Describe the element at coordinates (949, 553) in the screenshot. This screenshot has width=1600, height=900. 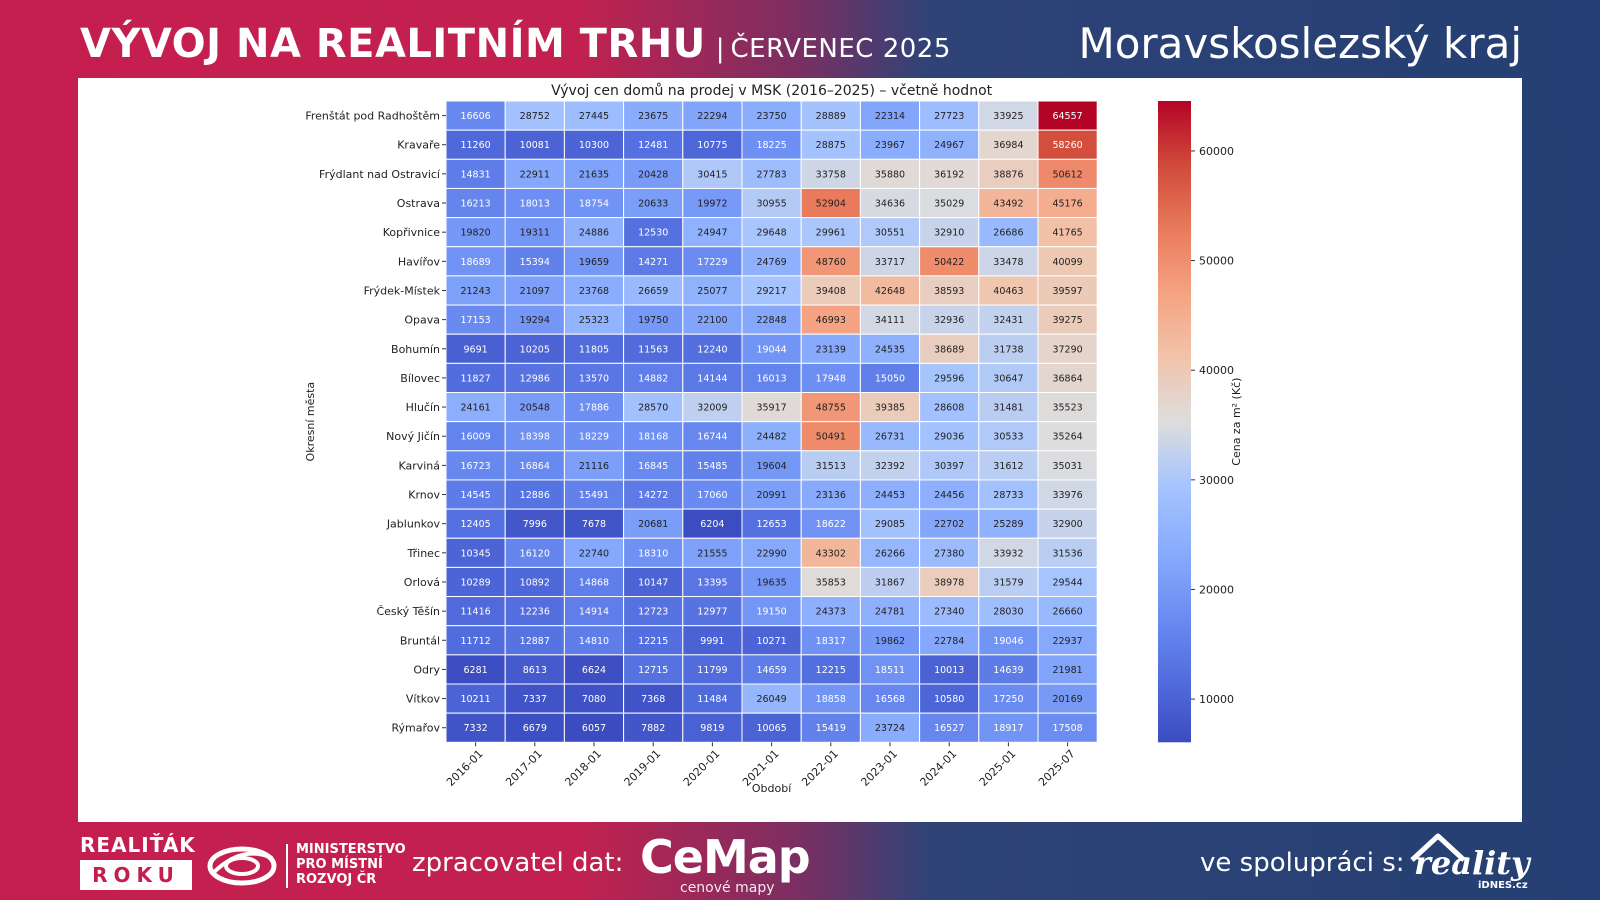
I see `cell-value-label: 27380` at that location.